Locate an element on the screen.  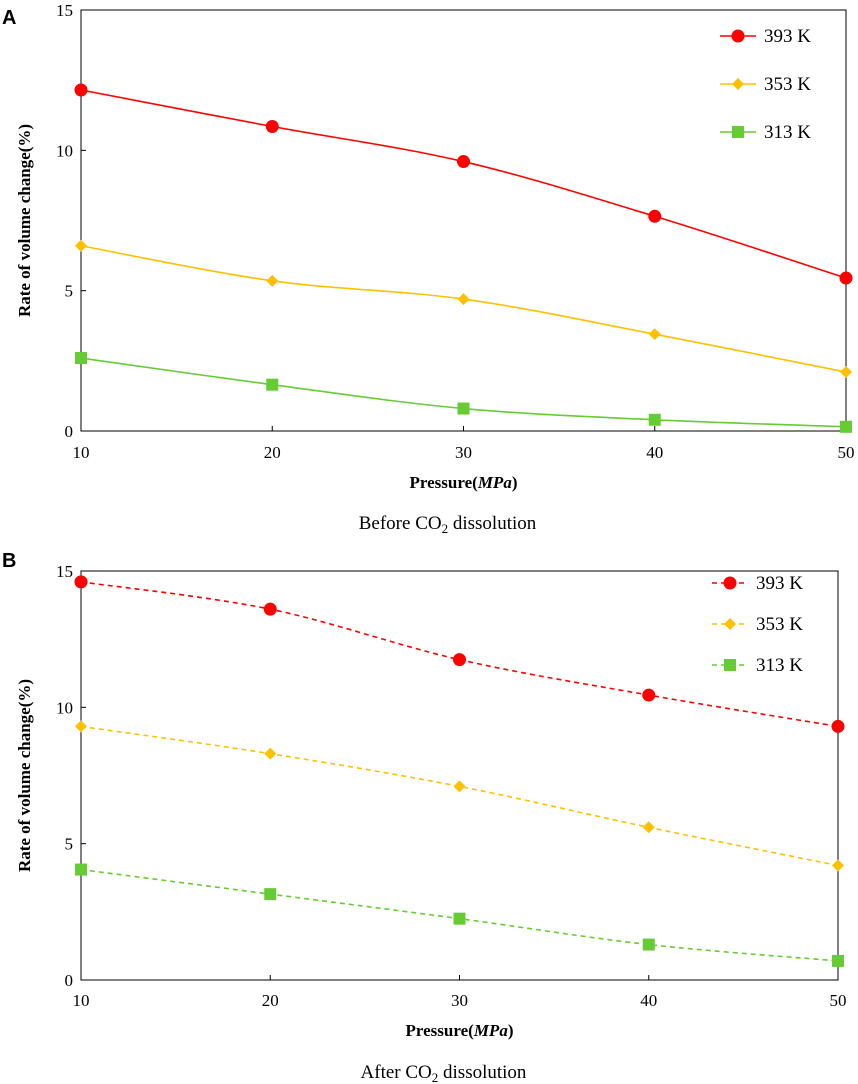
caption-text: Before CO is located at coordinates (400, 523).